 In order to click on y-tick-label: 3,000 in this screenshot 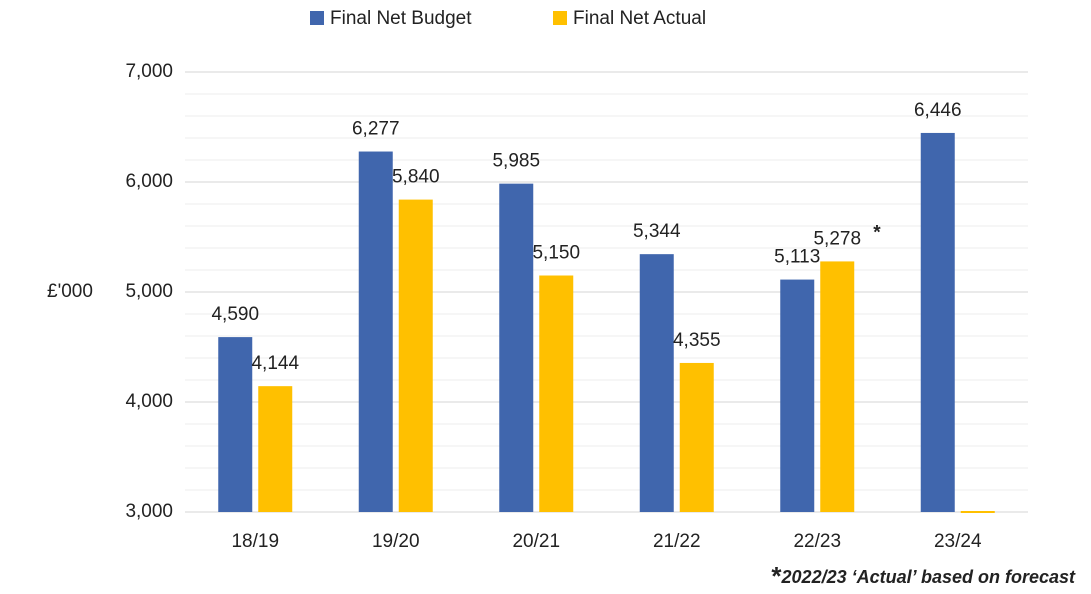, I will do `click(149, 511)`.